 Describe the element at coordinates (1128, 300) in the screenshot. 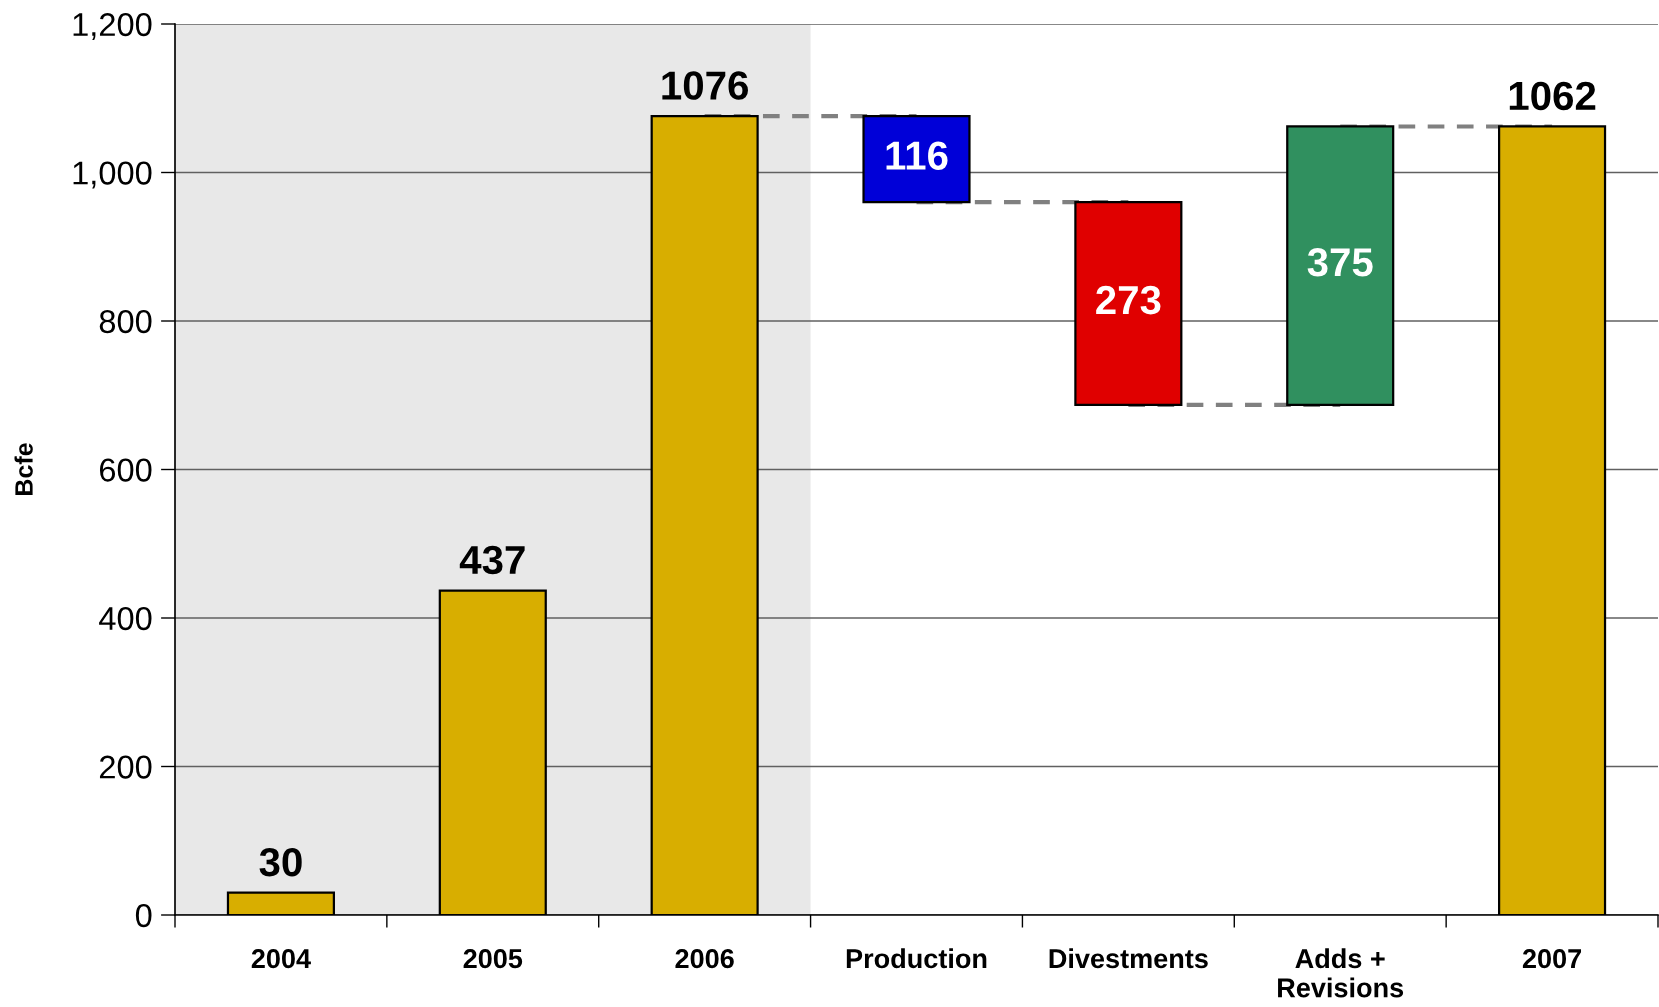

I see `data-label: 273` at that location.